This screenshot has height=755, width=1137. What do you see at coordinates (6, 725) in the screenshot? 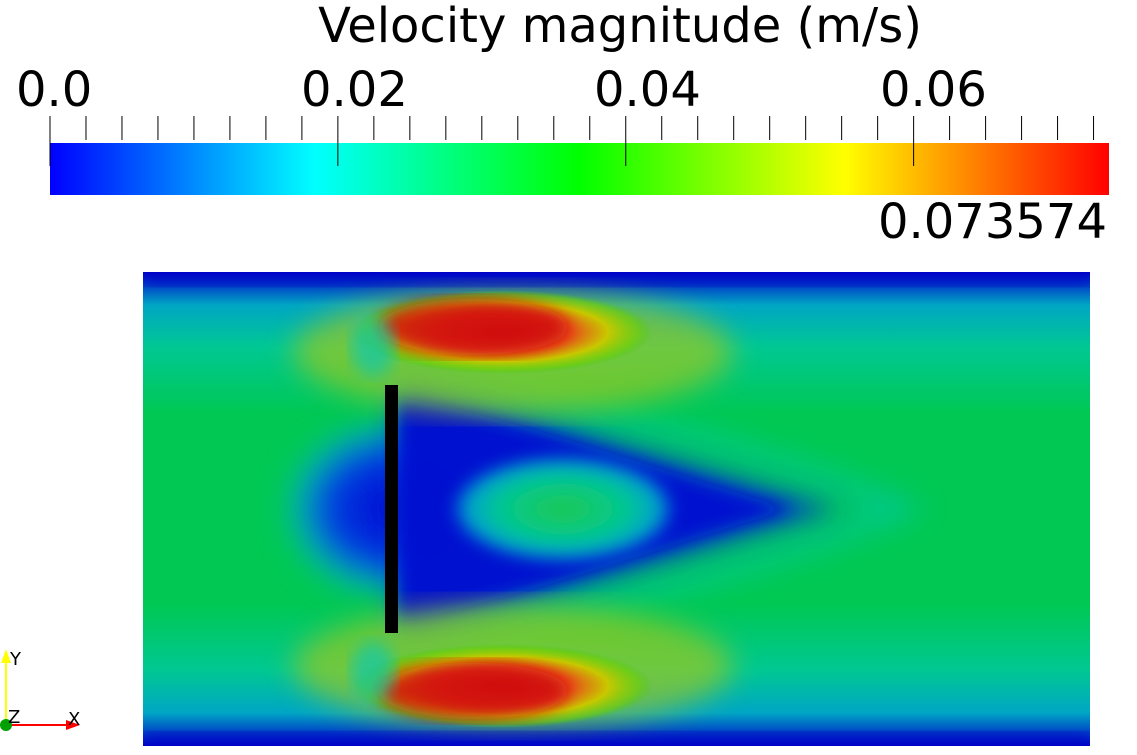
I see `z-axis-dot-icon` at bounding box center [6, 725].